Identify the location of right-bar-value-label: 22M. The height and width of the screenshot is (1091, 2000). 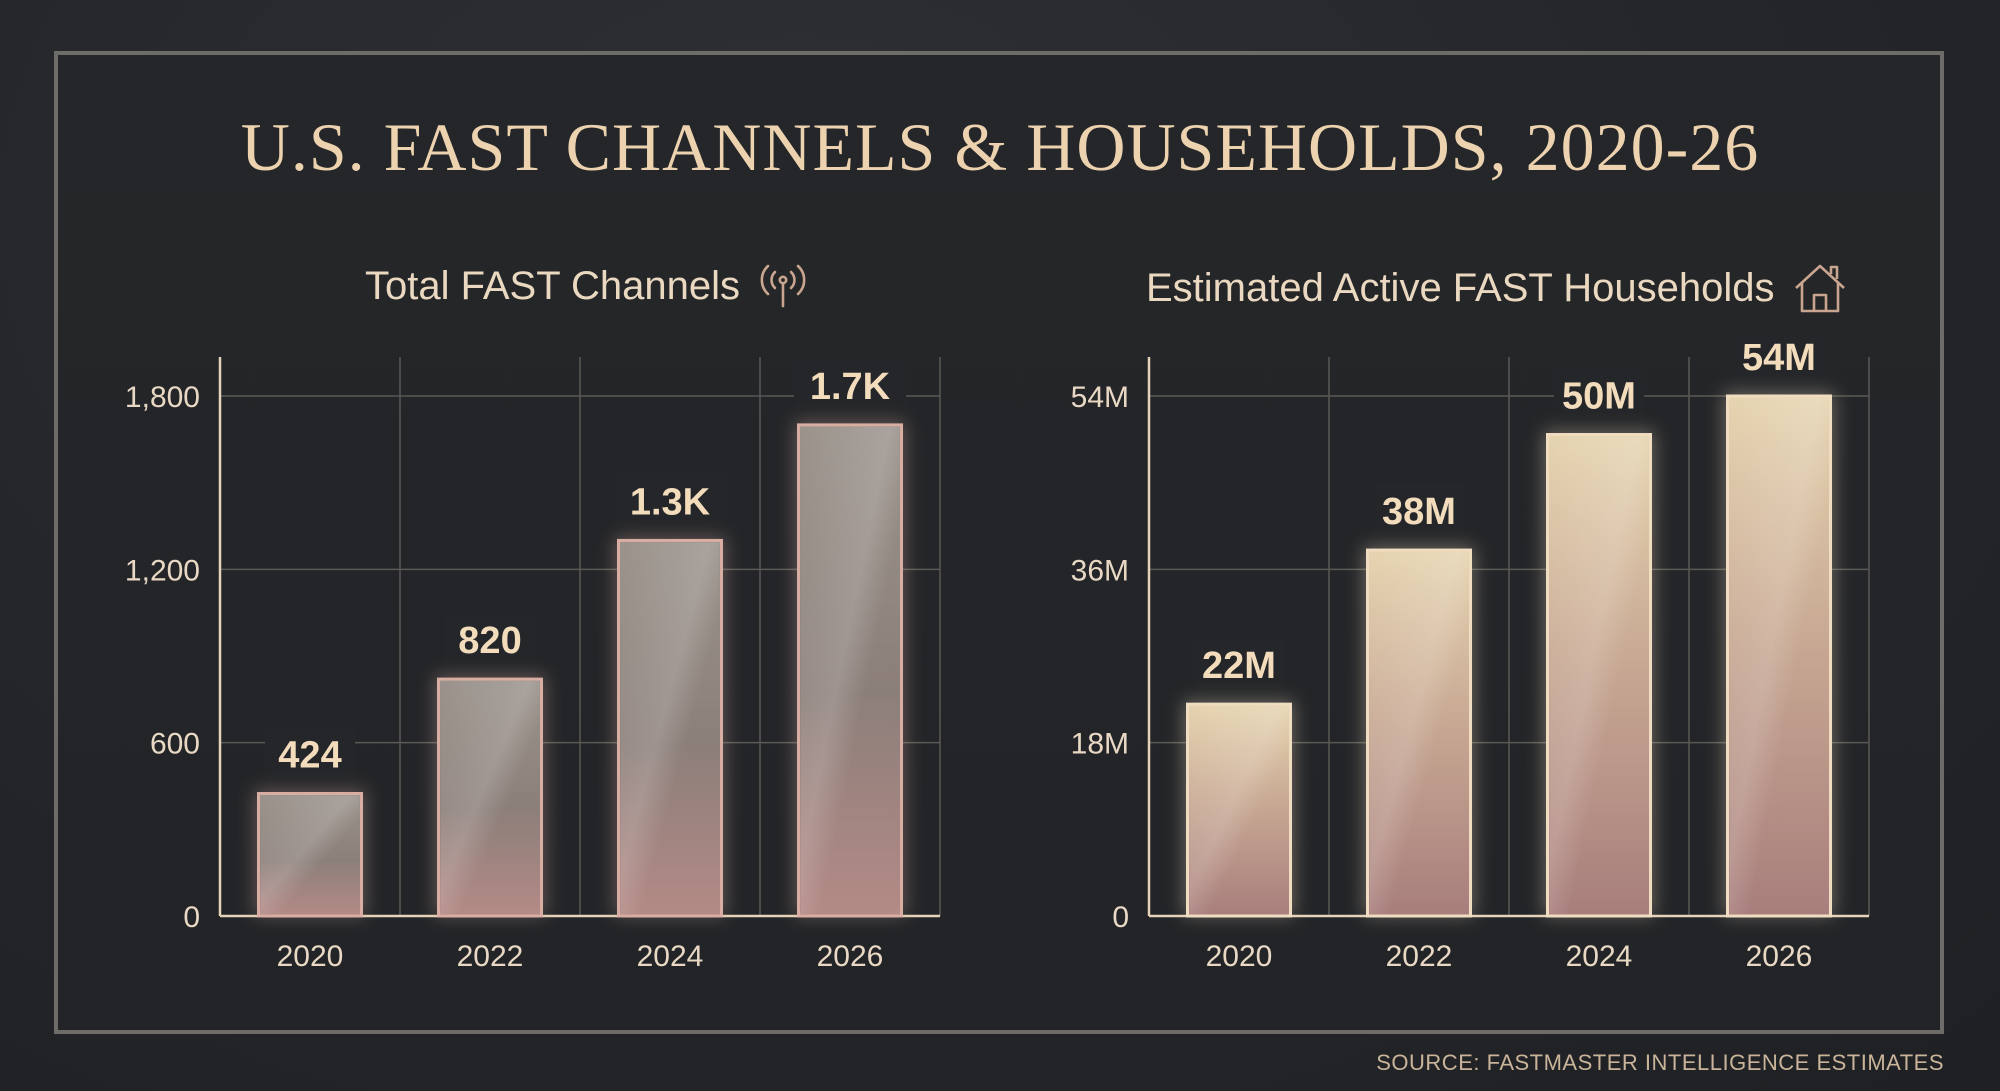
(1239, 666).